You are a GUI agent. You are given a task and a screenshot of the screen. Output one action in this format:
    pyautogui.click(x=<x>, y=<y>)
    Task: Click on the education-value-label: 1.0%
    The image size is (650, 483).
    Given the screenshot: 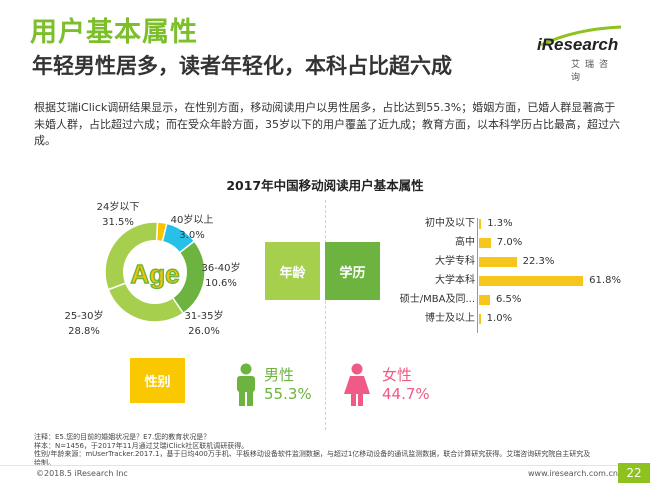 What is the action you would take?
    pyautogui.click(x=499, y=318)
    